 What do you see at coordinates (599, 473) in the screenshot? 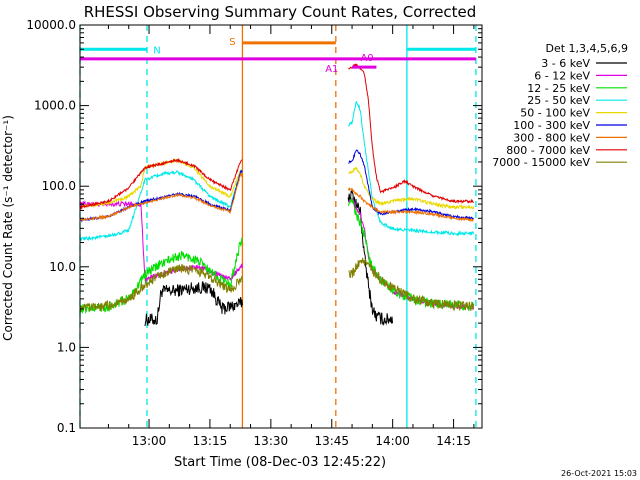
I see `date-stamp: 26-Oct-2021 15:03` at bounding box center [599, 473].